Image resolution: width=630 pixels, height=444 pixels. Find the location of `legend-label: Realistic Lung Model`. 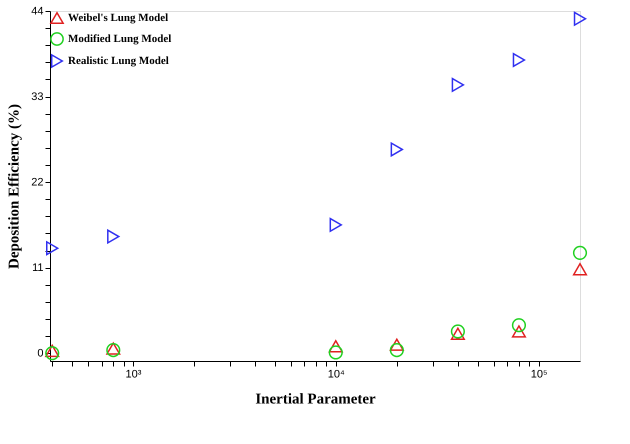

legend-label: Realistic Lung Model is located at coordinates (118, 61).